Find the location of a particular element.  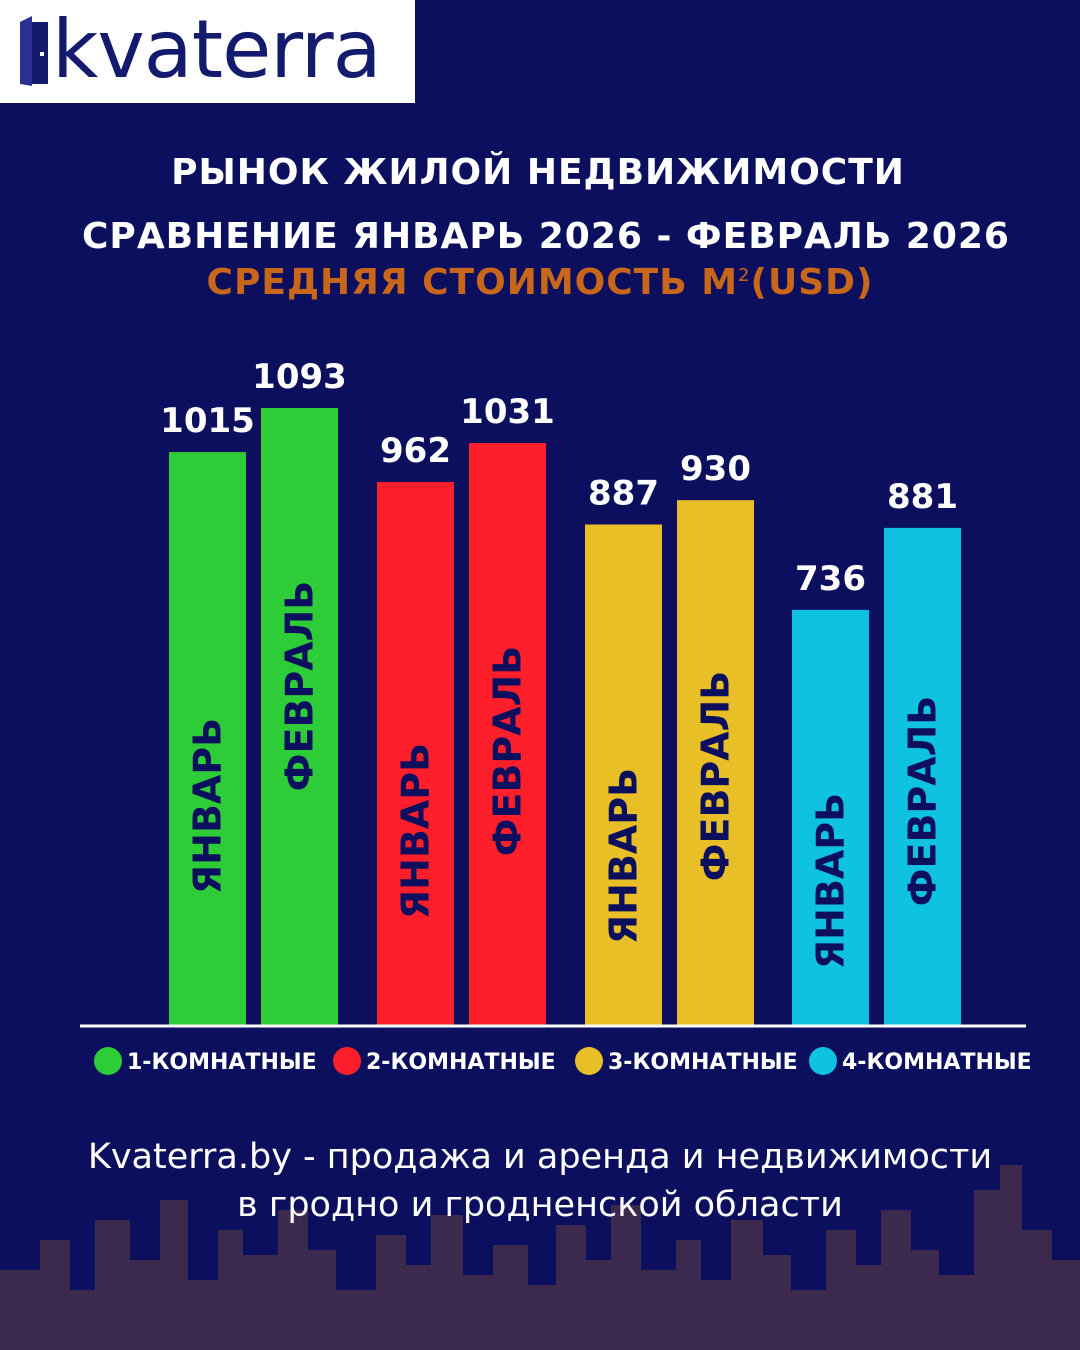

data-label: 962 is located at coordinates (415, 451).